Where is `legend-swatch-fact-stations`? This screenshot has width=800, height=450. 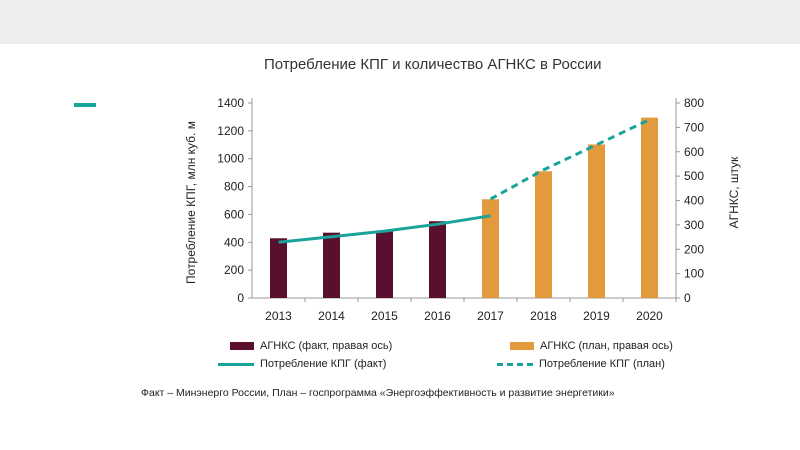
legend-swatch-fact-stations is located at coordinates (242, 346).